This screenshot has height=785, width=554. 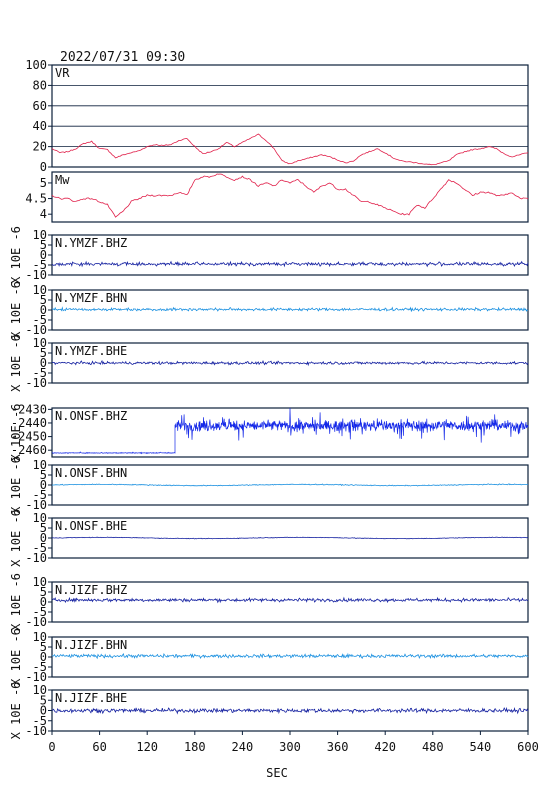 What do you see at coordinates (147, 747) in the screenshot?
I see `x-tick-label: 120` at bounding box center [147, 747].